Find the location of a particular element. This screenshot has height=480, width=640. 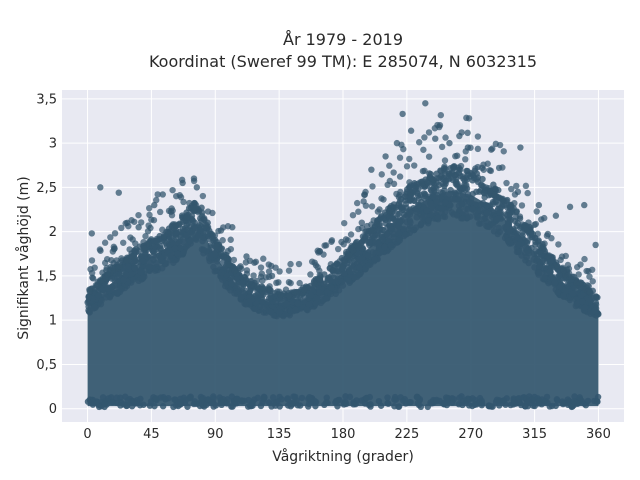

x-tick-label: 180 is located at coordinates (343, 434).